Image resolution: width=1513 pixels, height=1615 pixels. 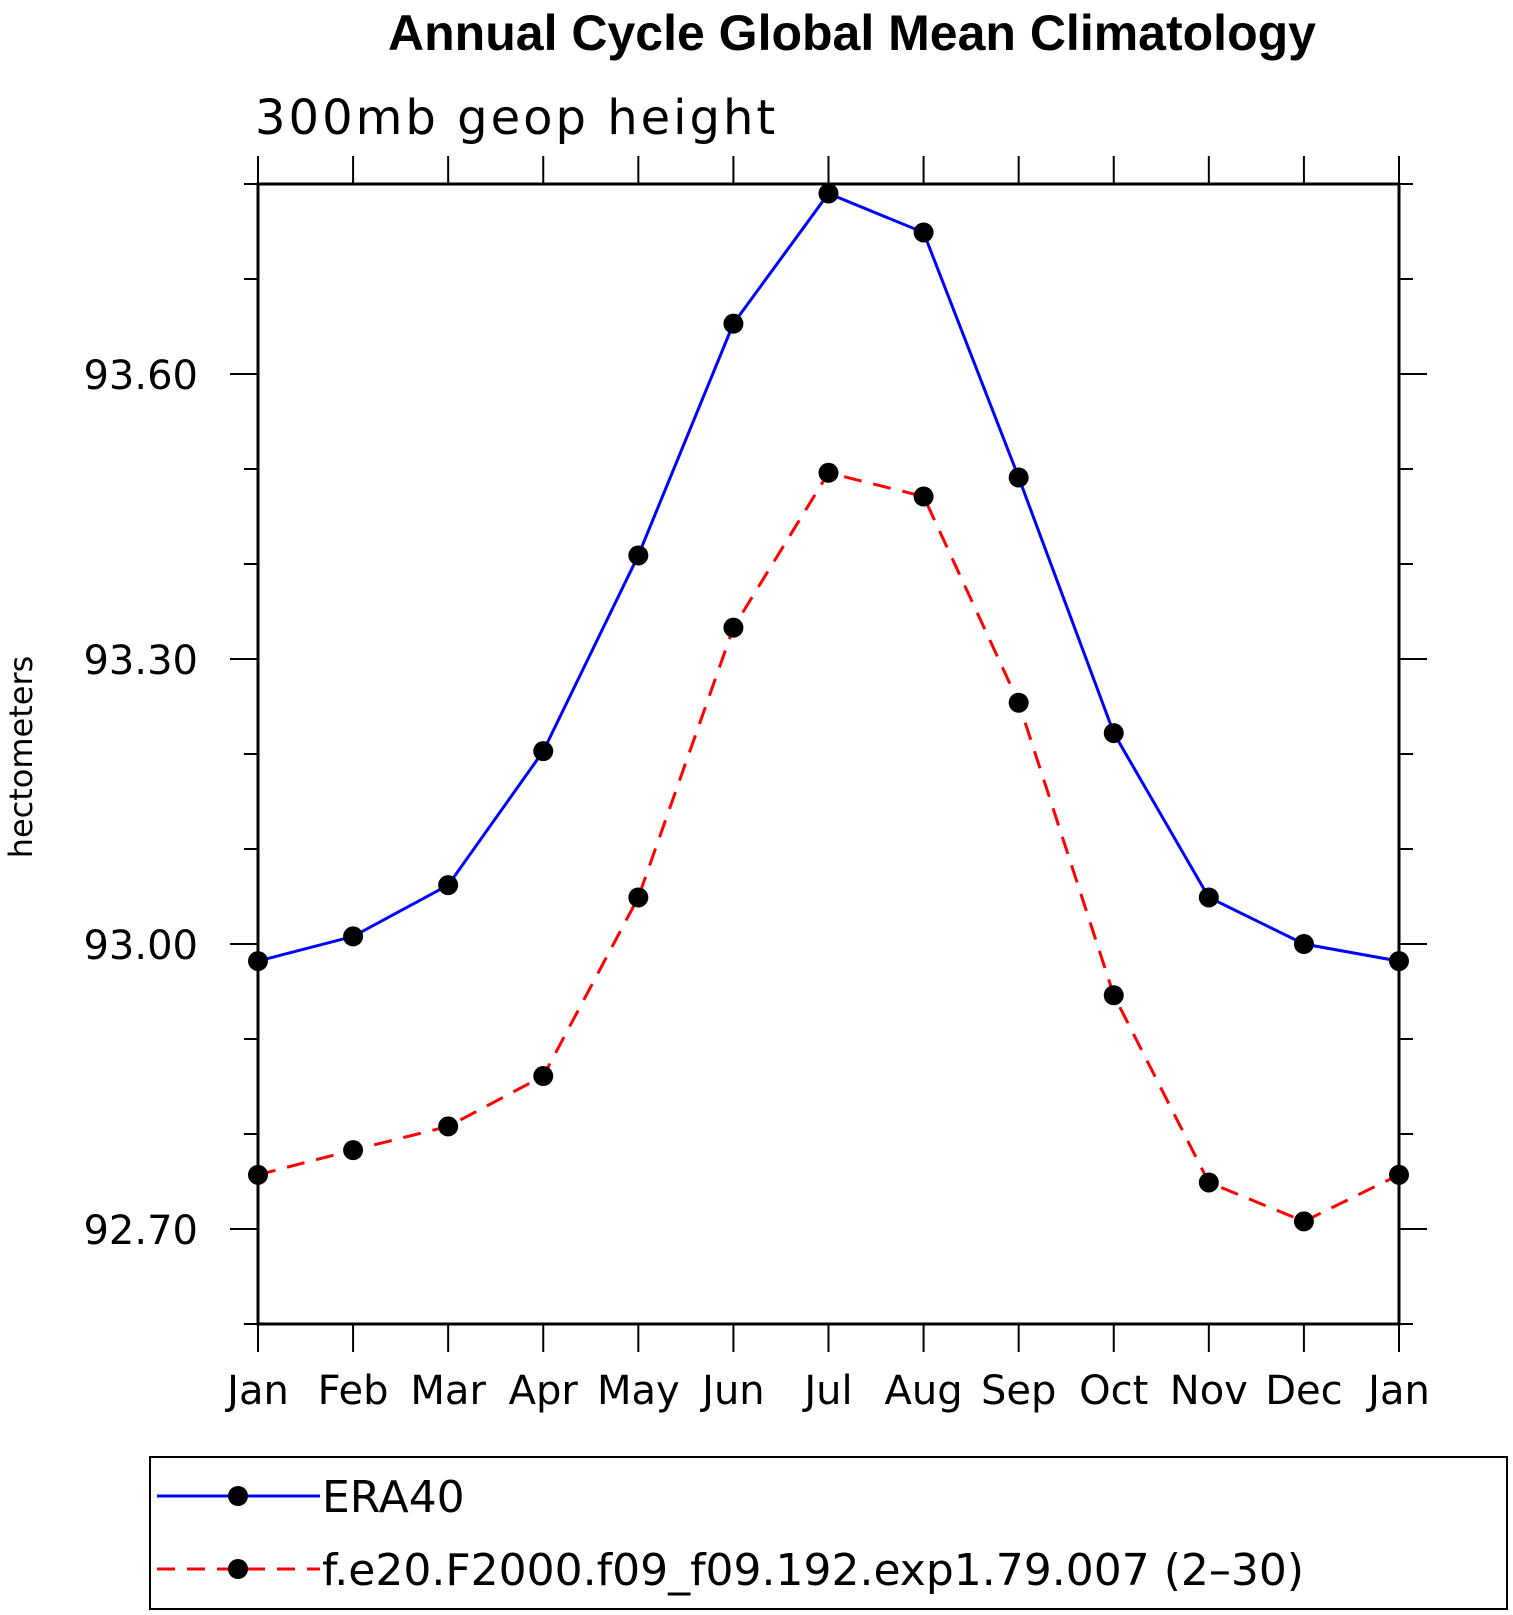 I want to click on legend-label-era40: ERA40, so click(x=393, y=1497).